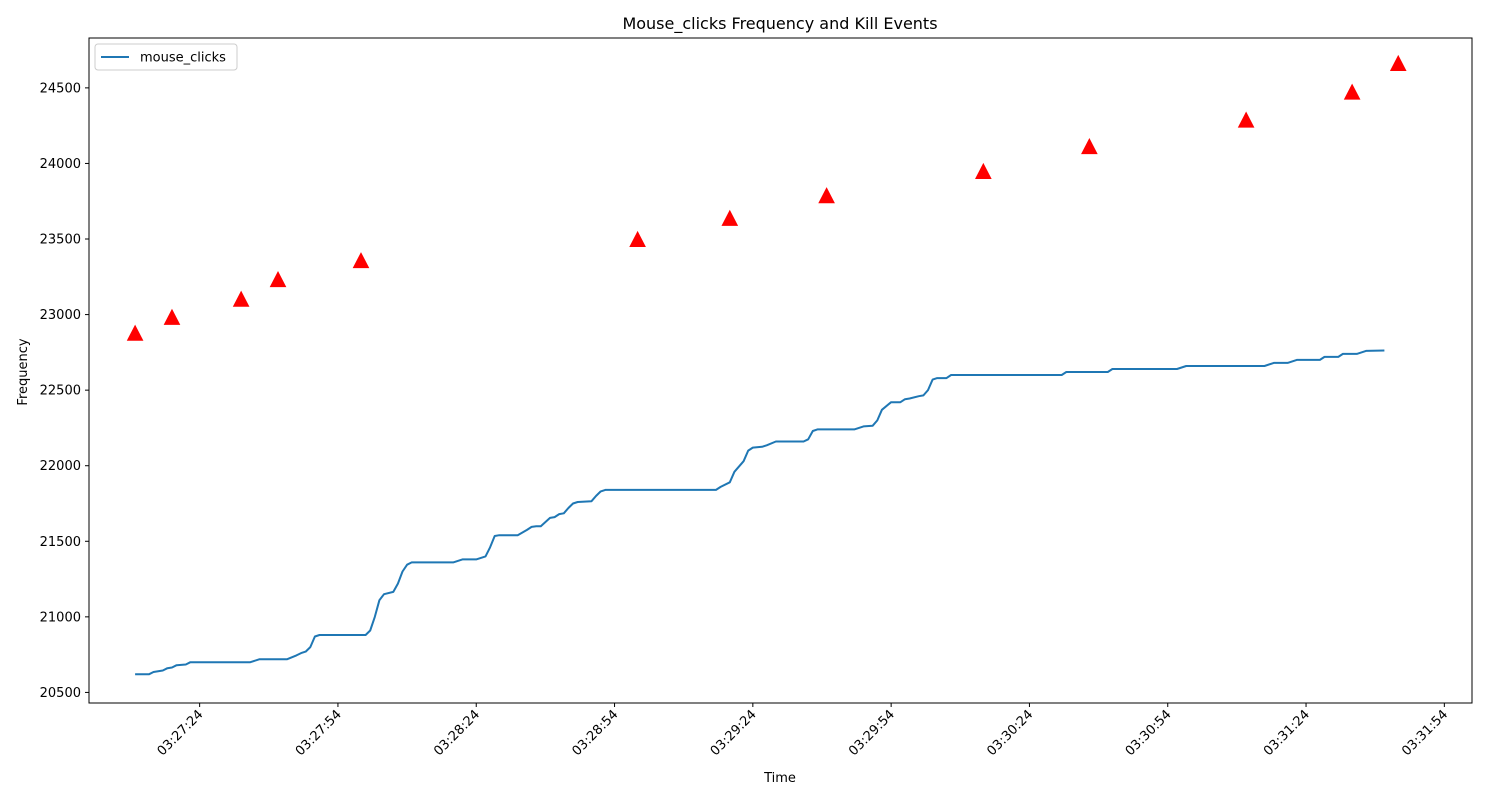 The width and height of the screenshot is (1500, 800). Describe the element at coordinates (183, 58) in the screenshot. I see `legend-label-mouse-clicks: mouse_clicks` at that location.